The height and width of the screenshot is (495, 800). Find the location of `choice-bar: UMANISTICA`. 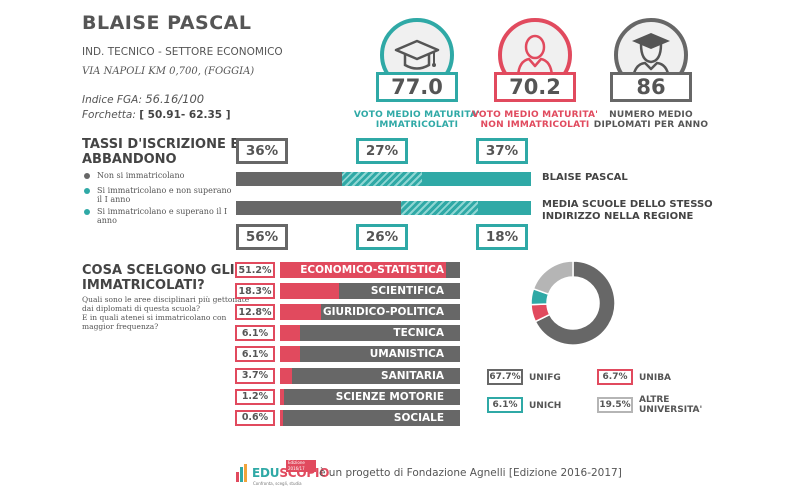

choice-bar: UMANISTICA is located at coordinates (370, 354).